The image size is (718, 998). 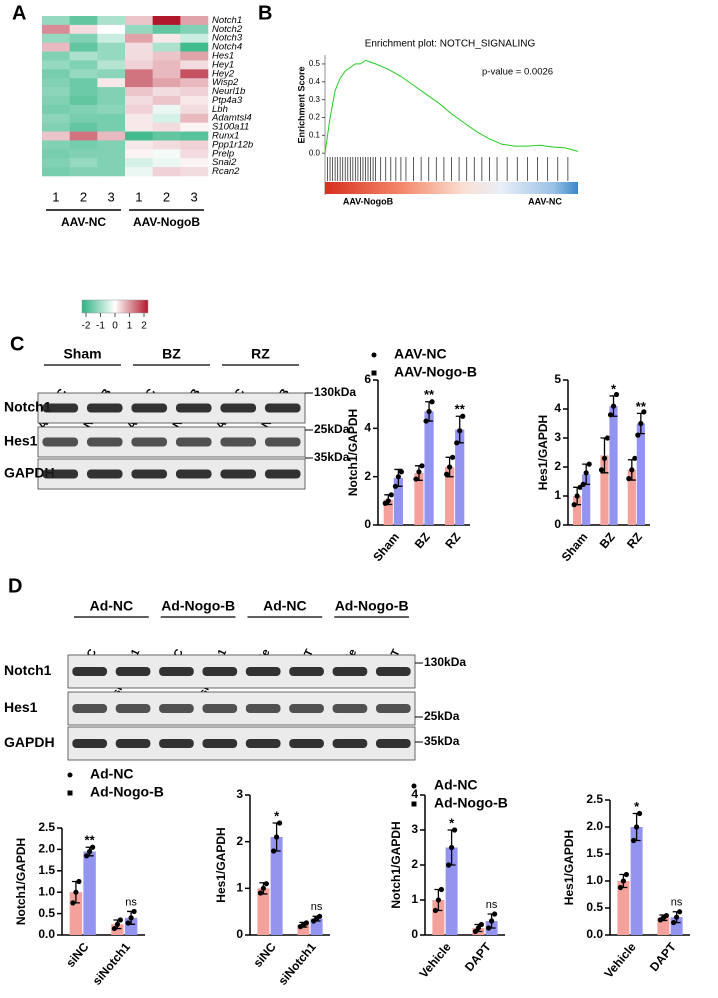 I want to click on y-axis-label: Notch1/GAPDH, so click(x=396, y=864).